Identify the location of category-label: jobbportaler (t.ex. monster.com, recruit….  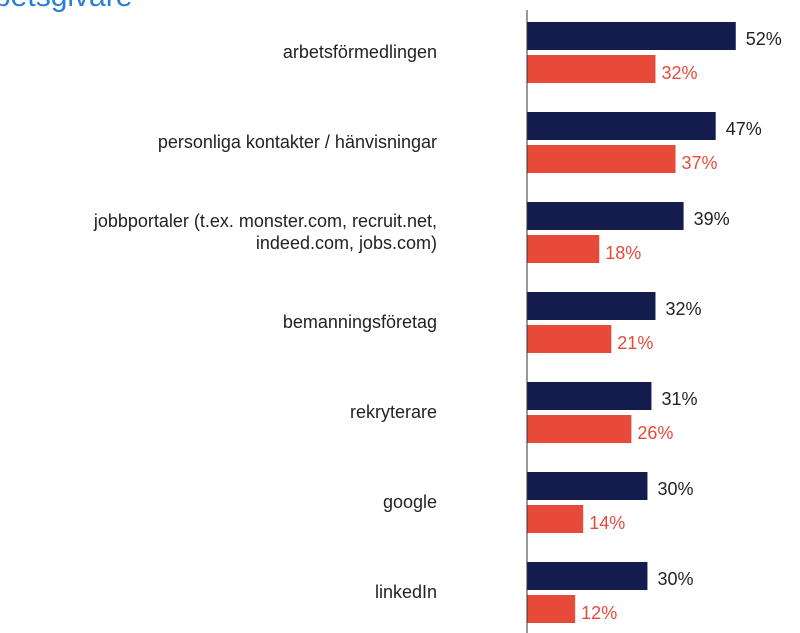
(265, 232).